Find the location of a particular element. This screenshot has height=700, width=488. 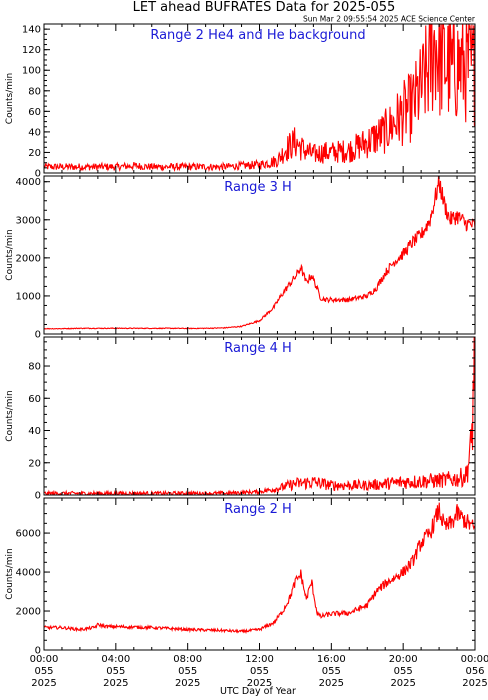

chart-title: LET ahead BUFRATES Data for 2025-055 is located at coordinates (264, 7).